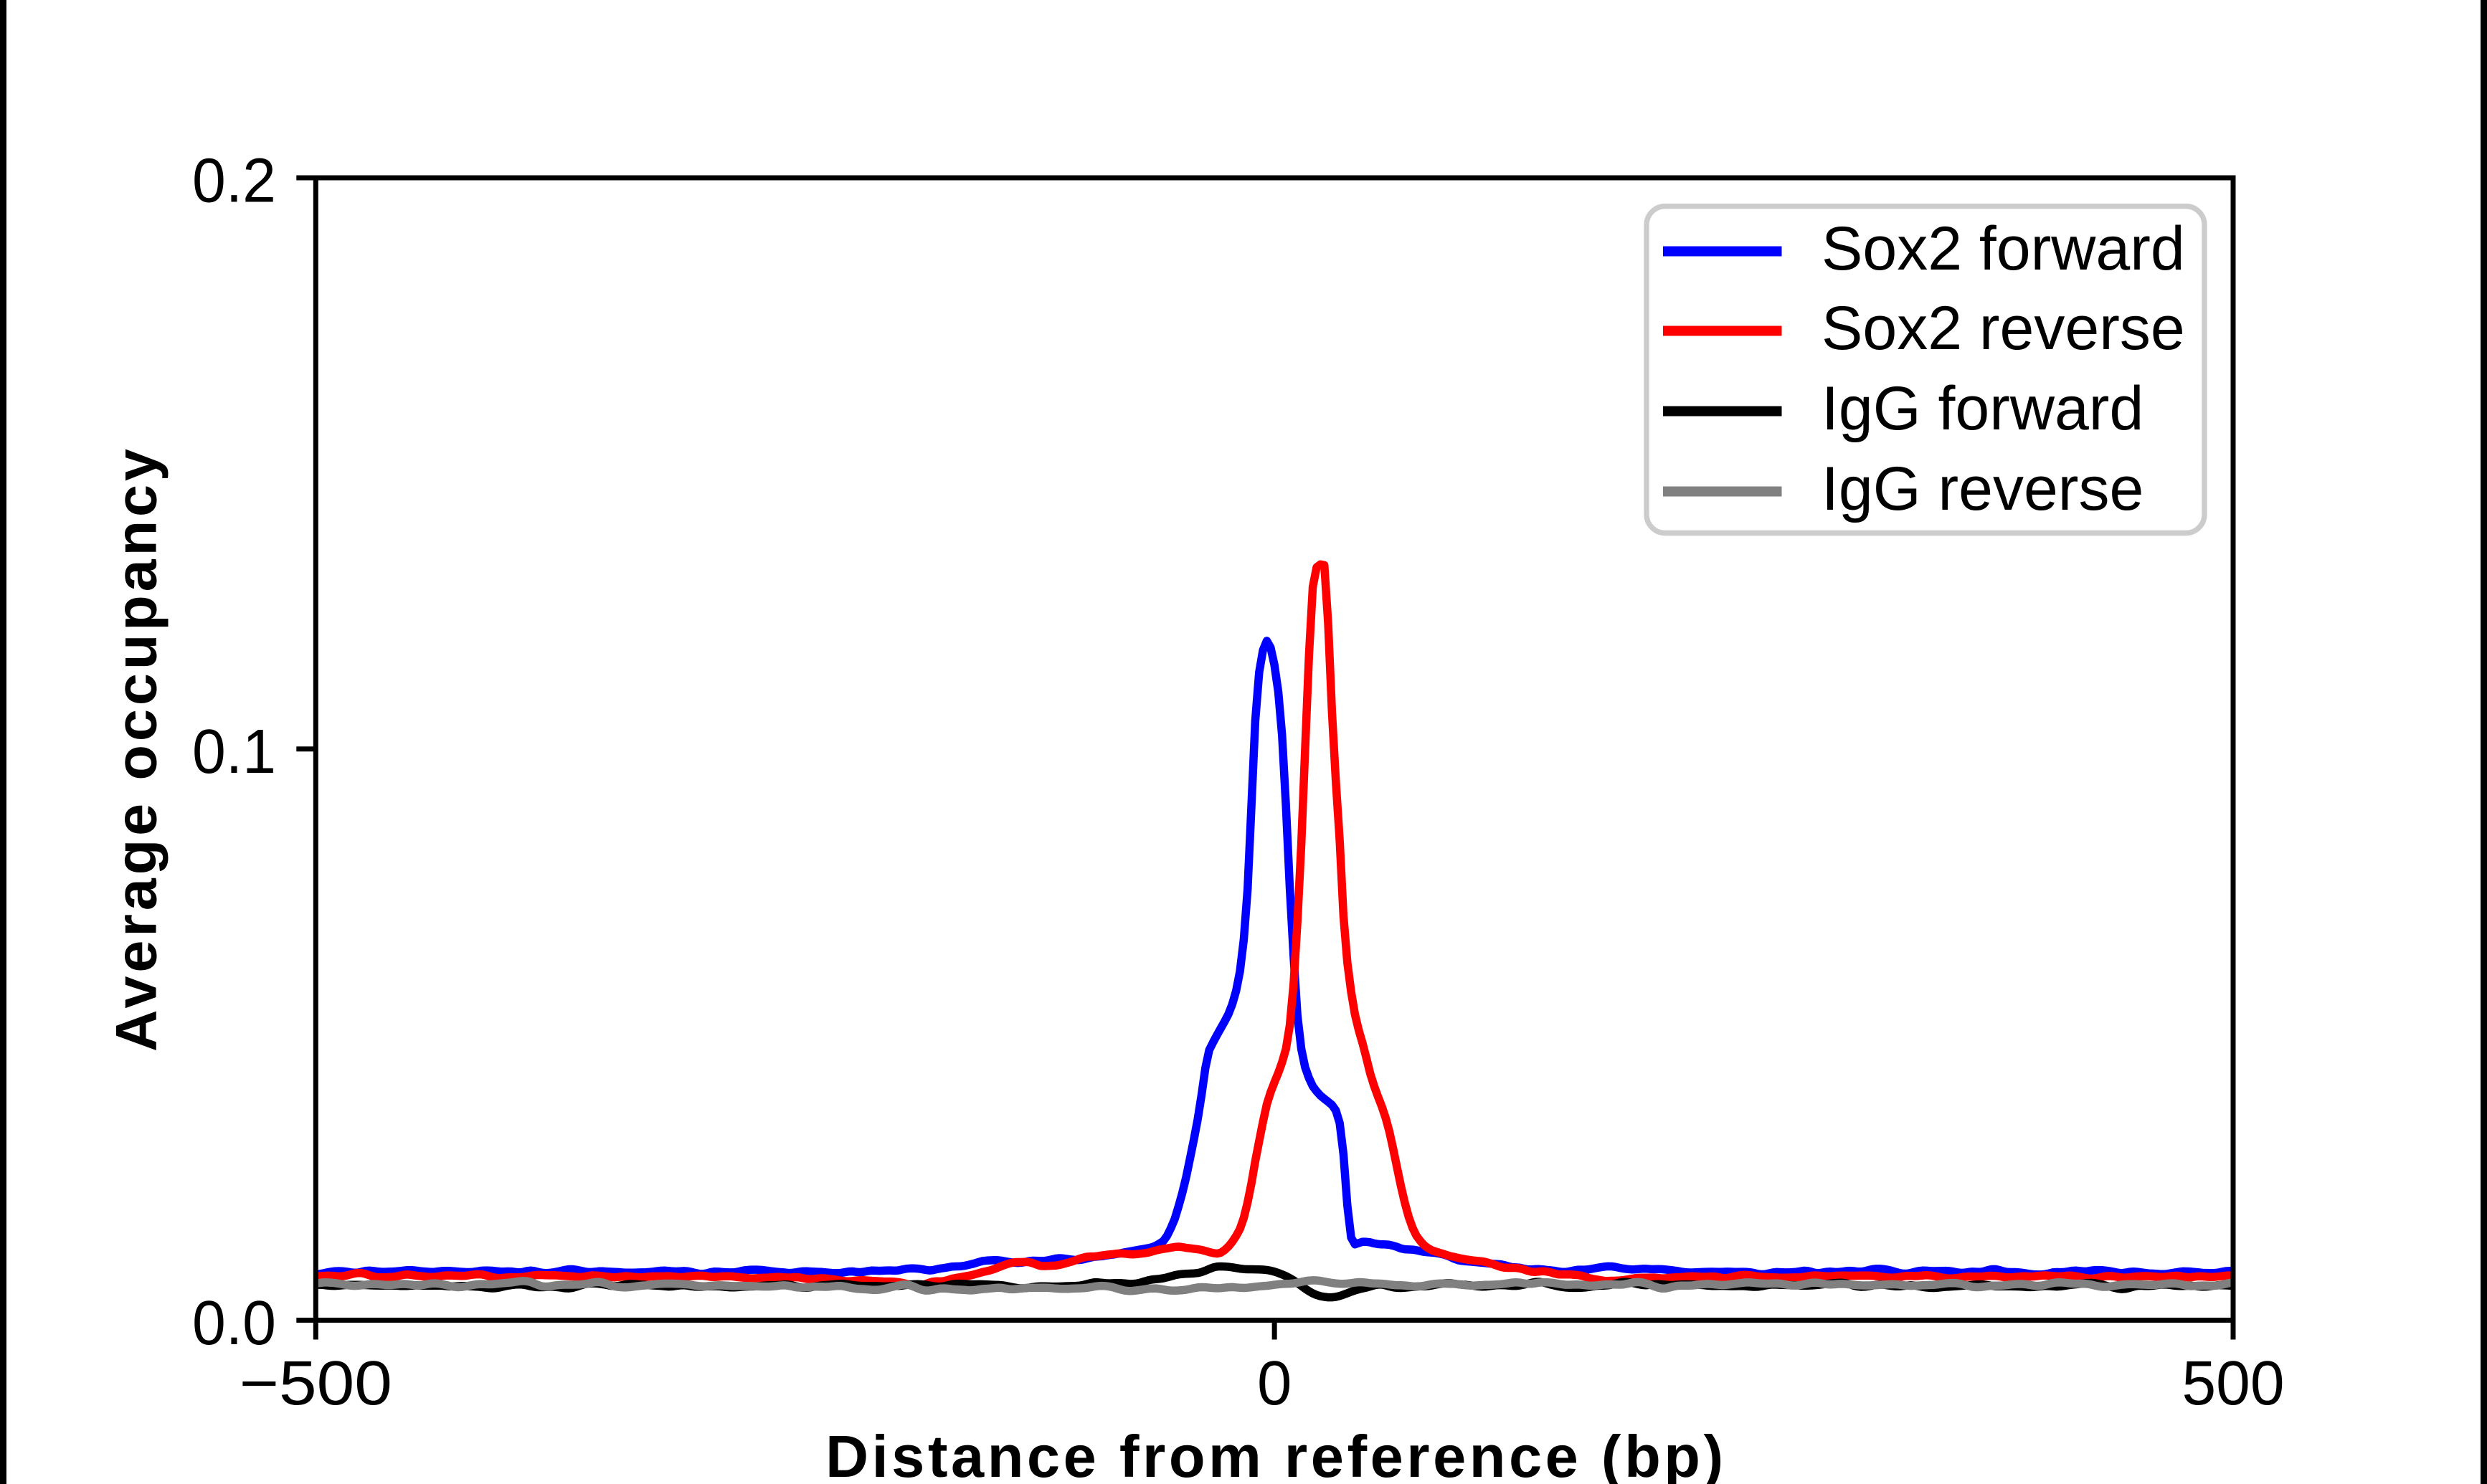 The image size is (2487, 1484). I want to click on svg-text: Sox2 reverse, so click(2004, 328).